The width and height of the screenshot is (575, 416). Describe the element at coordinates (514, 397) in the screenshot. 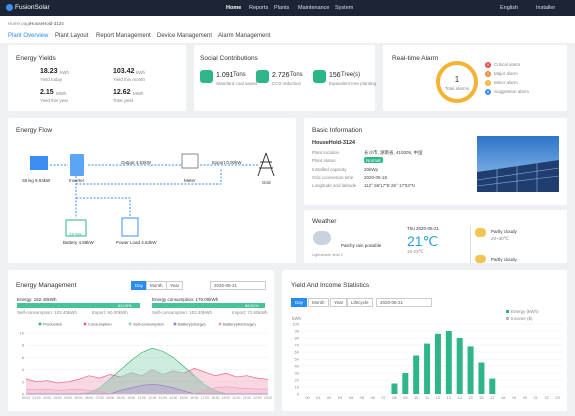

I see `x-tick-label: 19` at that location.